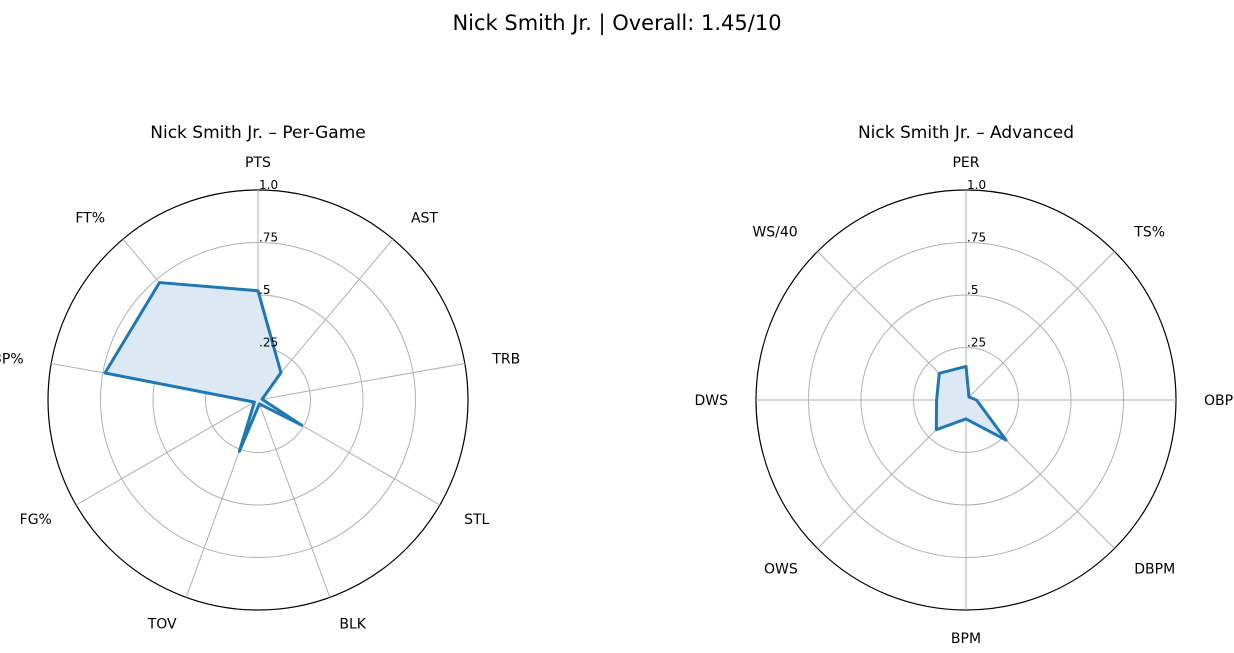 This screenshot has width=1234, height=653. I want to click on figure-title: Nick Smith Jr. | Overall: 1.45/10, so click(616, 23).